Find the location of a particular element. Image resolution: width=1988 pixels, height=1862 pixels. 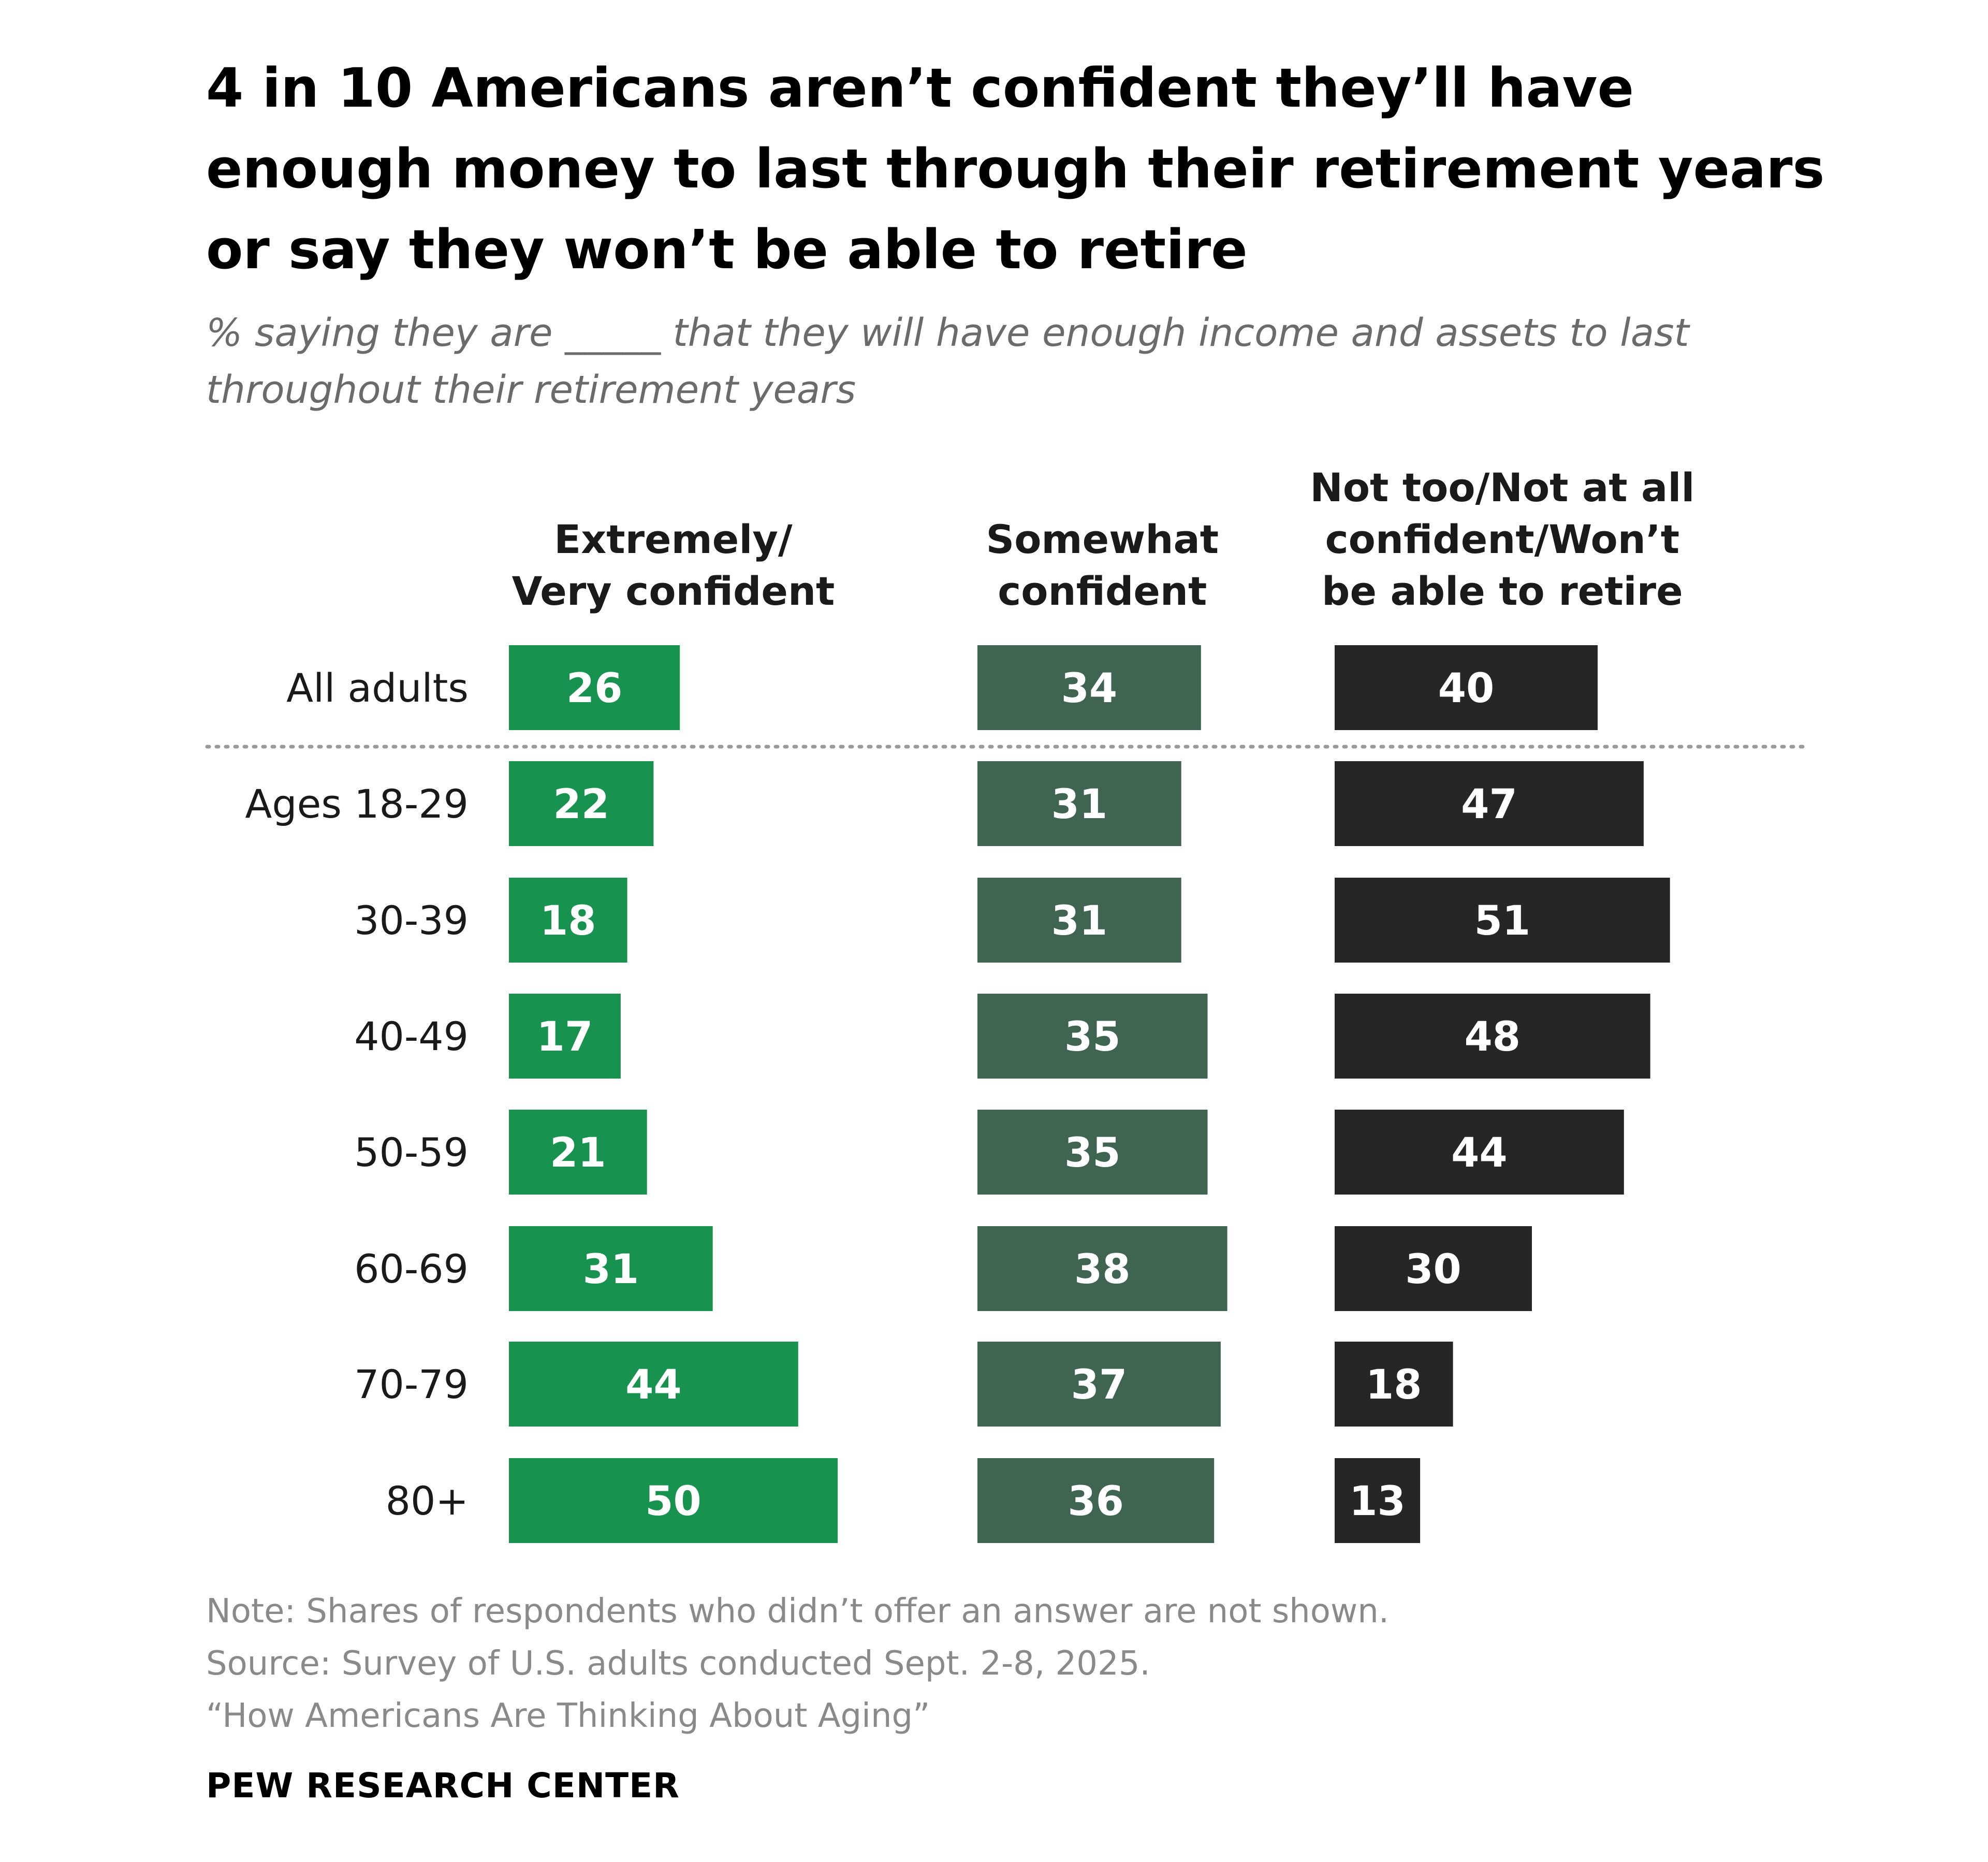

bar-value-label: 40 is located at coordinates (1466, 688).